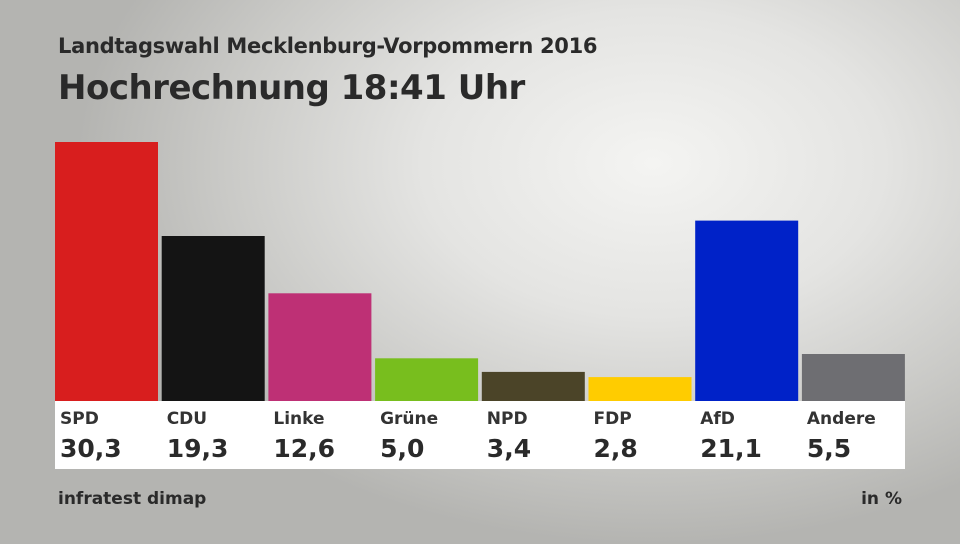  Describe the element at coordinates (328, 46) in the screenshot. I see `chart-subtitle: Landtagswahl Mecklenburg-Vorpommern 2016` at that location.